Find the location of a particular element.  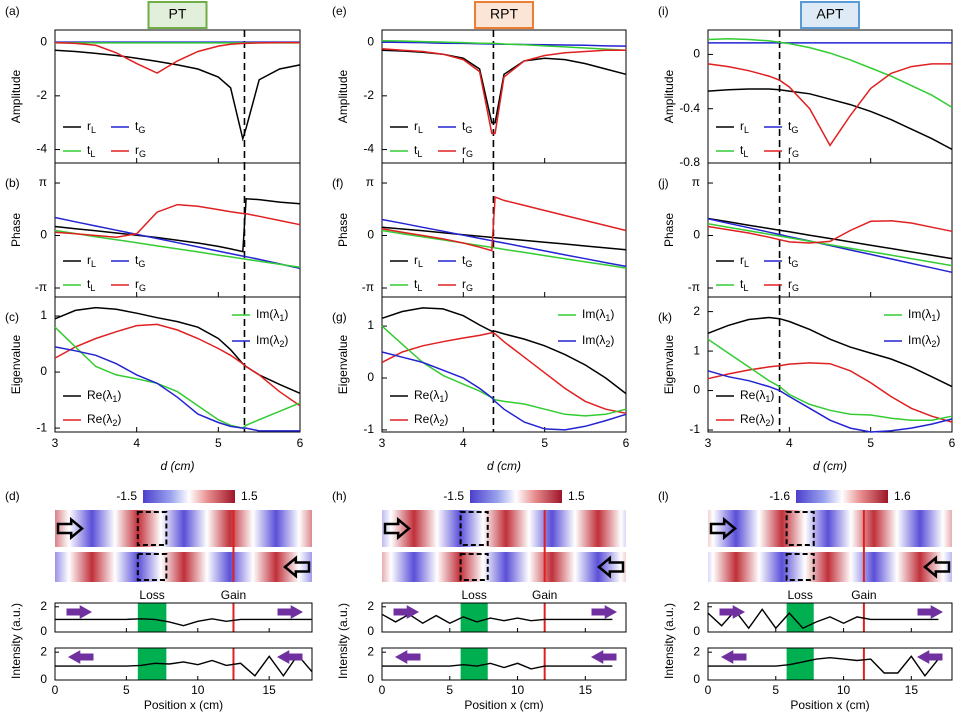

legend-label: Re(λ1) is located at coordinates (104, 396).